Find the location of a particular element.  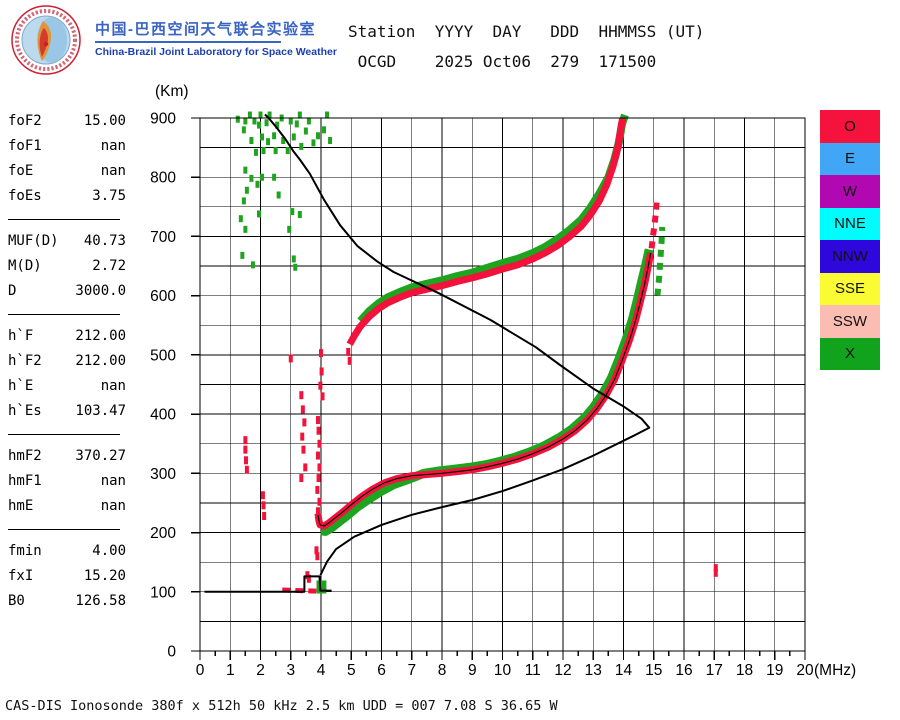

param-row: foF2 15.00 is located at coordinates (67, 120).